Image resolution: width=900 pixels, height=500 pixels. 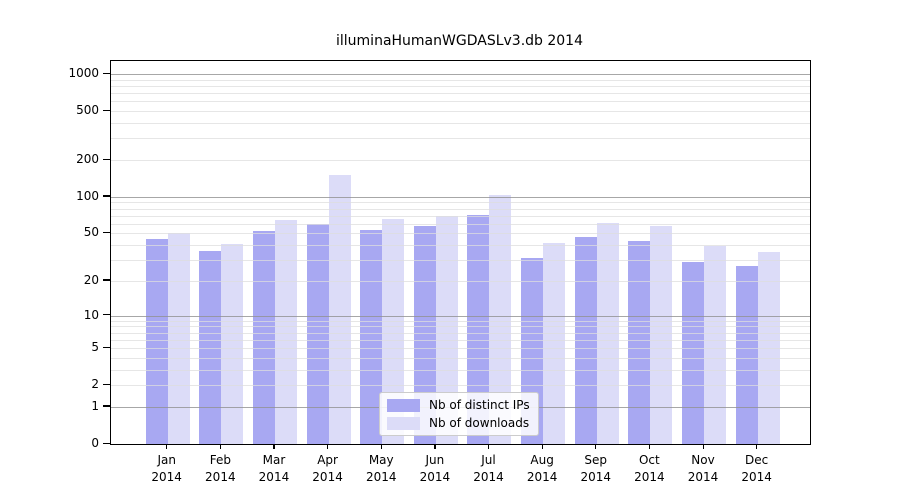 I want to click on bar-mar-distinct-ips, so click(x=263, y=337).